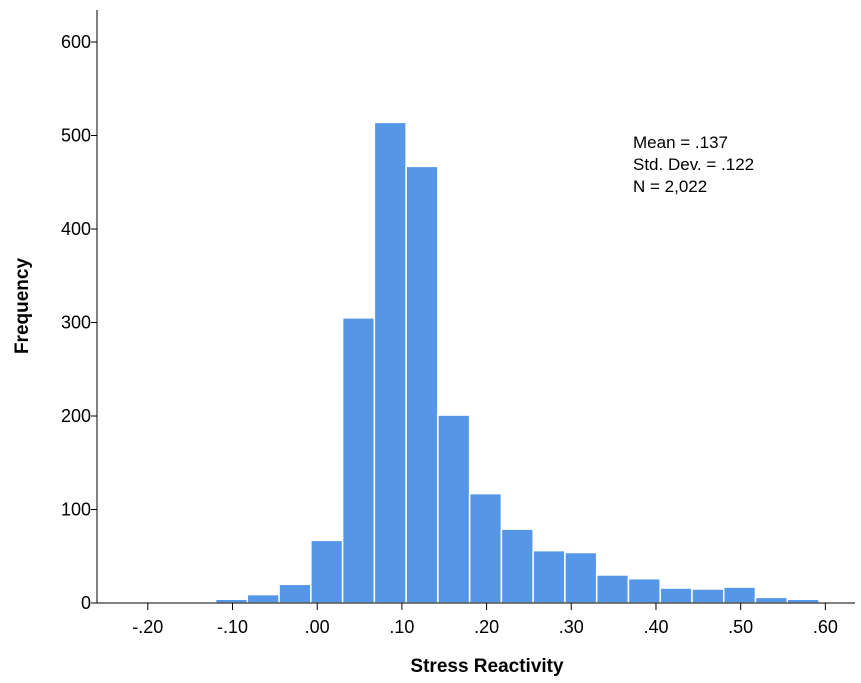 This screenshot has width=861, height=683. Describe the element at coordinates (86, 603) in the screenshot. I see `y-tick-label-0: 0` at that location.